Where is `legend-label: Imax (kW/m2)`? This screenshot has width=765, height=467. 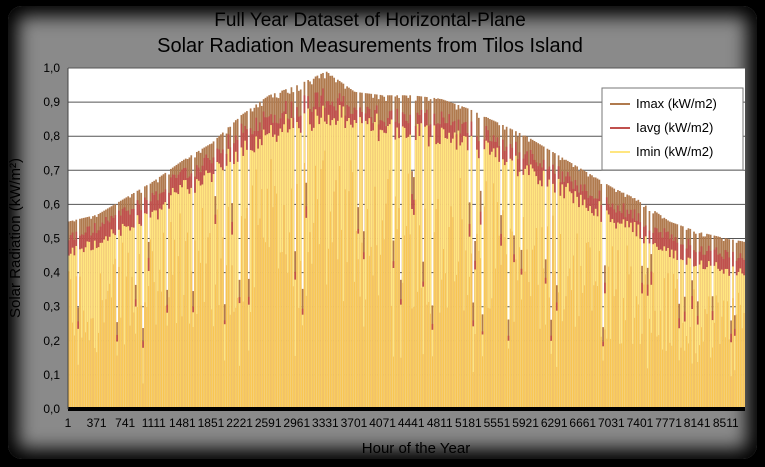
legend-label: Imax (kW/m2) is located at coordinates (676, 103).